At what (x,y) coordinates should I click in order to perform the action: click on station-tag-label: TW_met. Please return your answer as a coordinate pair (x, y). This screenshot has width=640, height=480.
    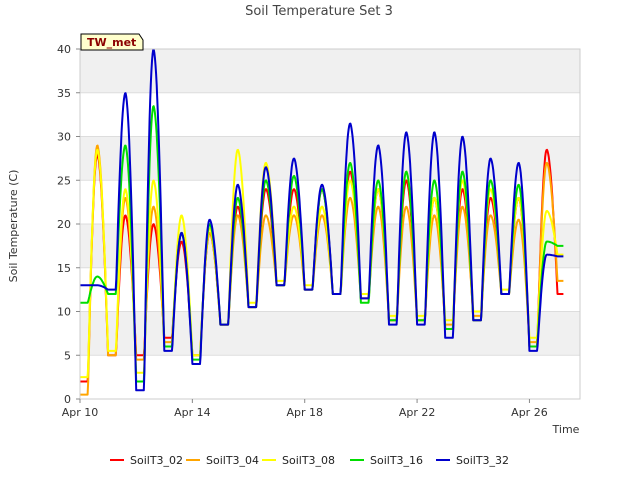
    Looking at the image, I should click on (111, 42).